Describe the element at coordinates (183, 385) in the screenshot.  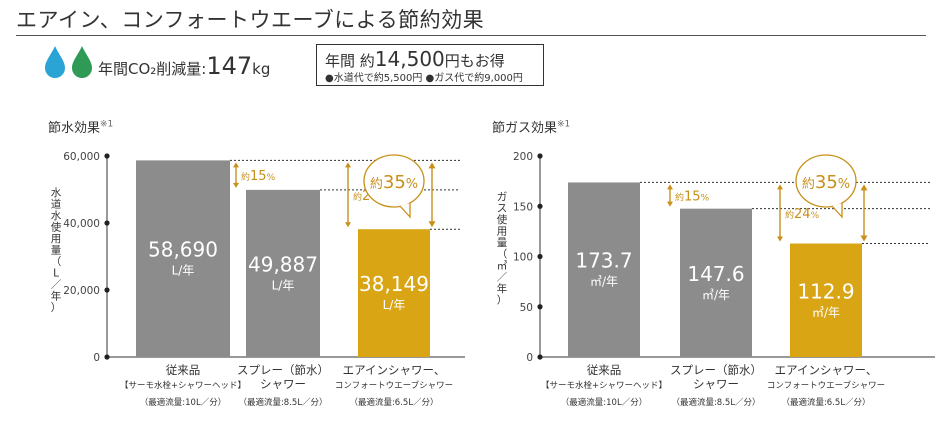
I see `water-category-sub: 【サーモ水栓+シャワーヘッド】` at that location.